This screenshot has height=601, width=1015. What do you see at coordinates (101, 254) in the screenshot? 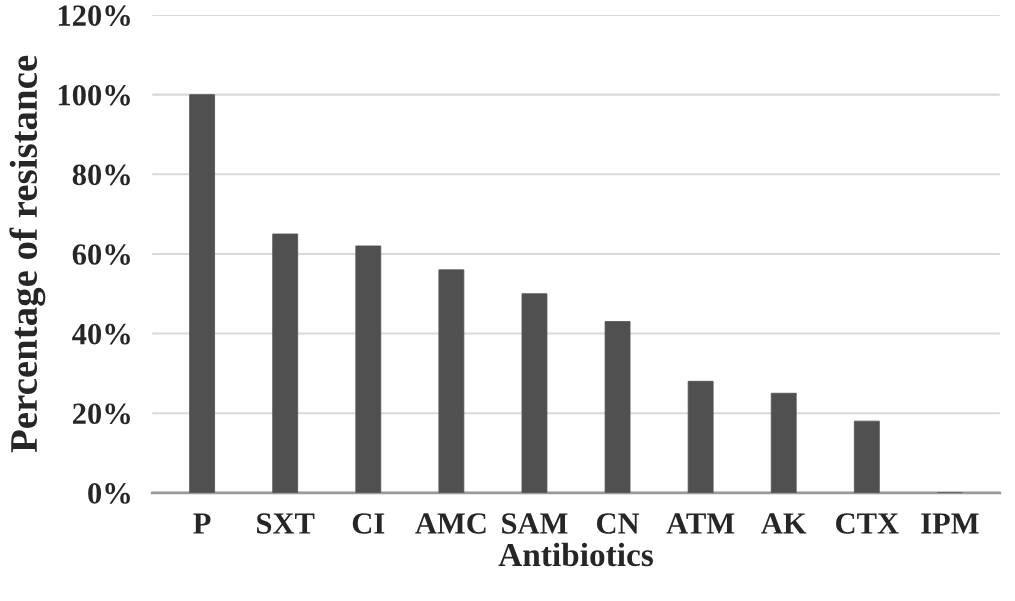
I see `y-tick-label: 60%` at bounding box center [101, 254].